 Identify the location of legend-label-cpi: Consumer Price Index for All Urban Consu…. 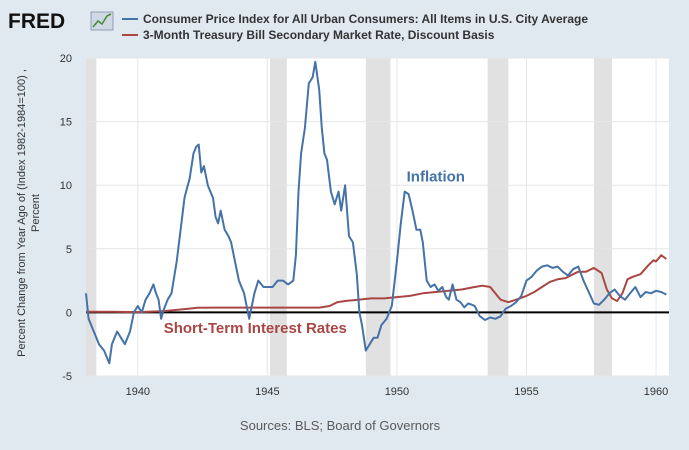
(365, 19).